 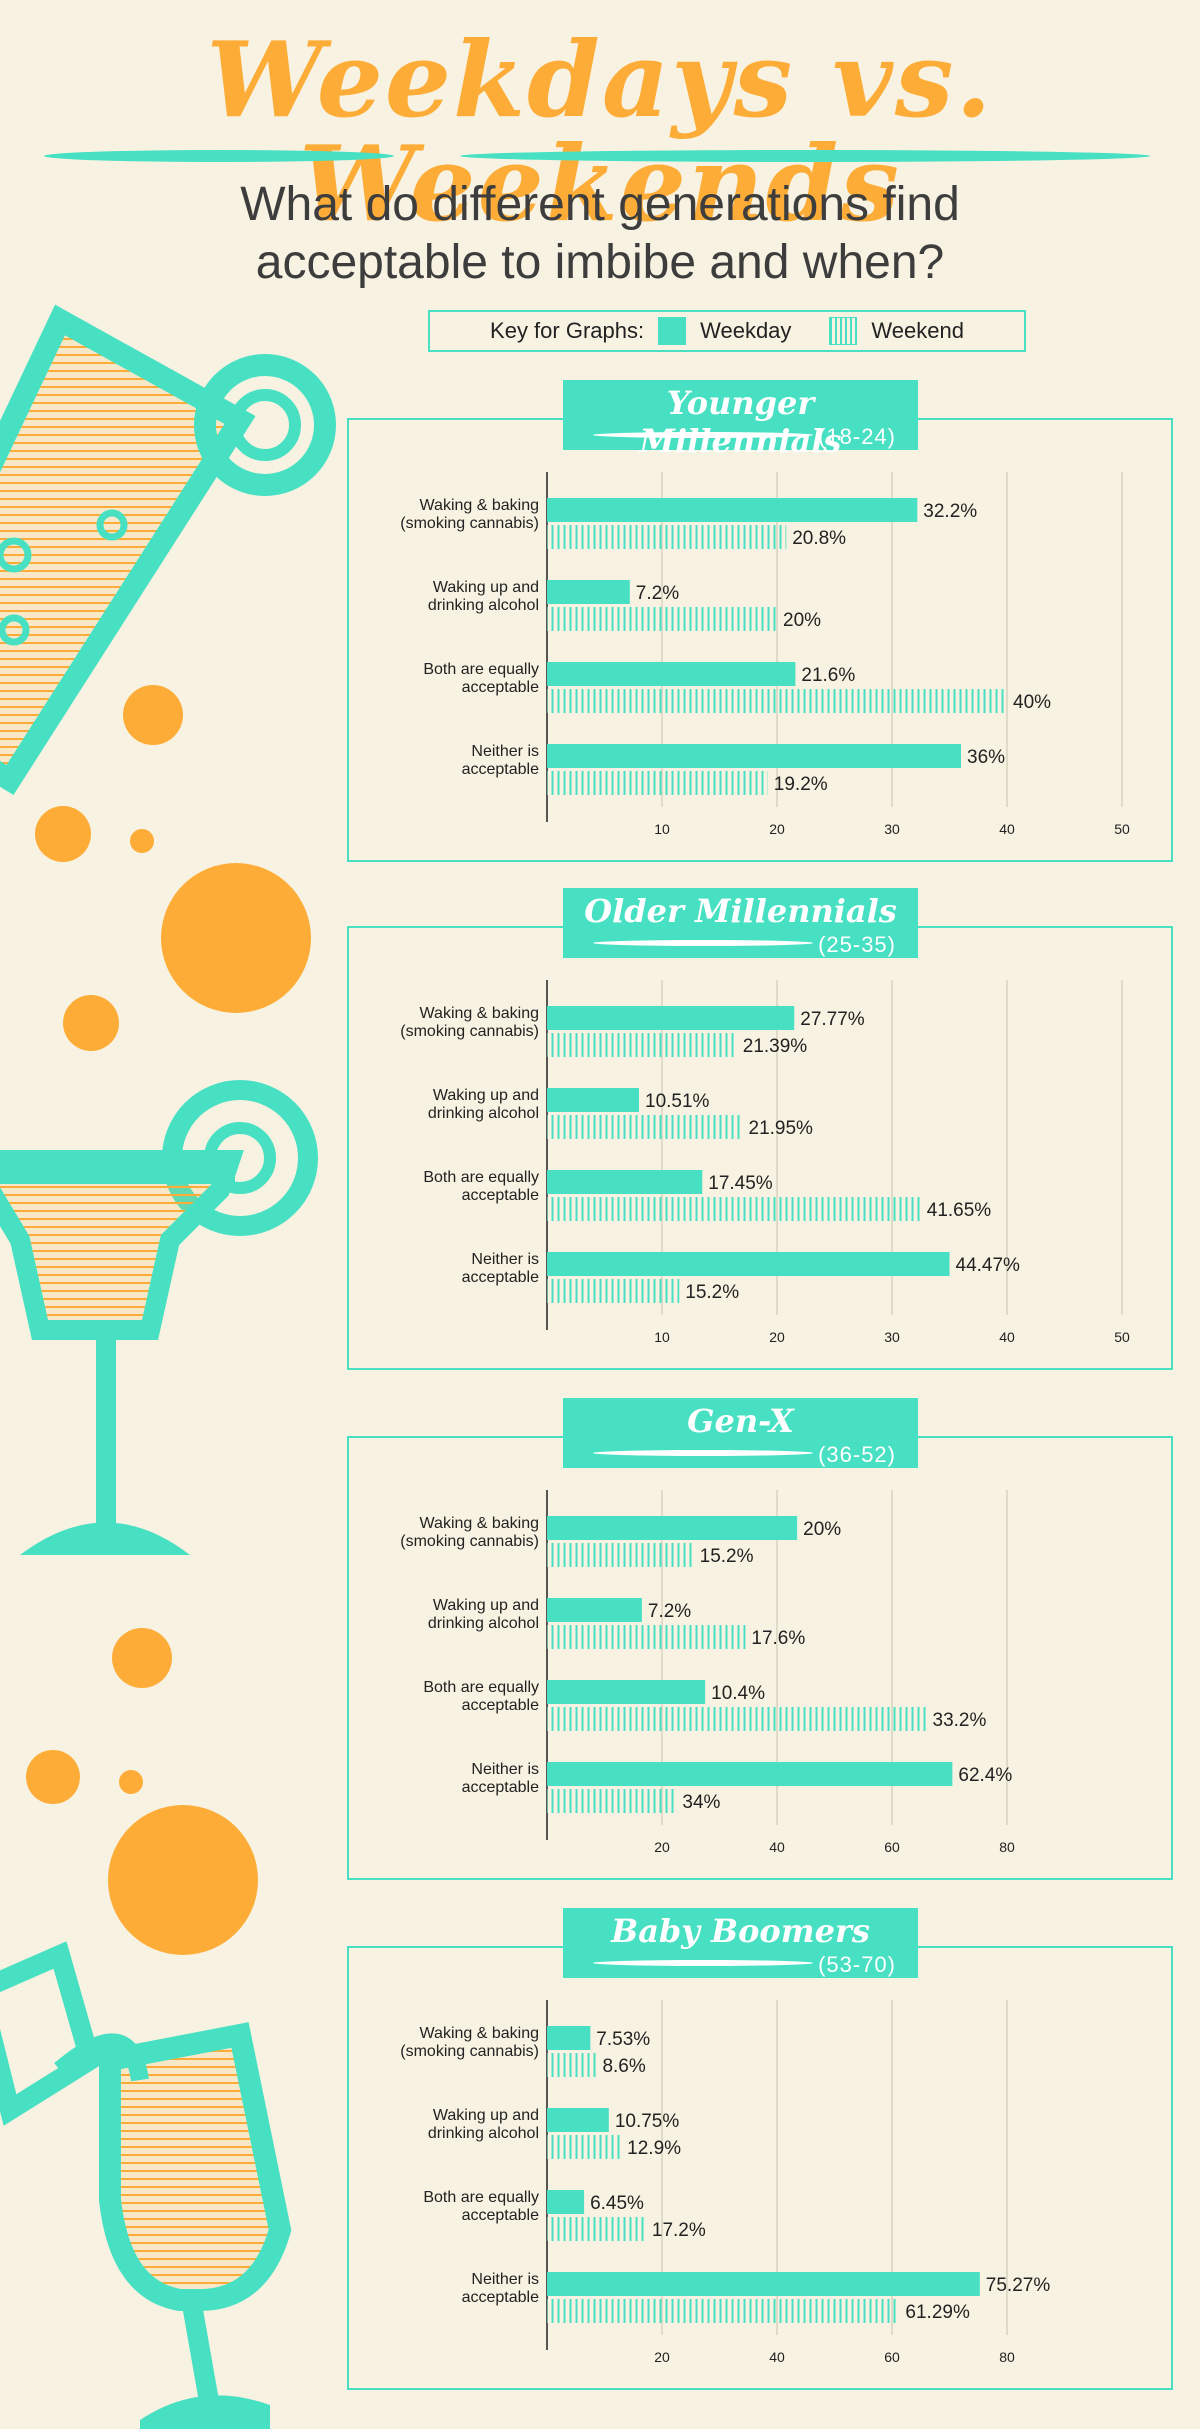 I want to click on value-label: 21.95%, so click(x=781, y=1128).